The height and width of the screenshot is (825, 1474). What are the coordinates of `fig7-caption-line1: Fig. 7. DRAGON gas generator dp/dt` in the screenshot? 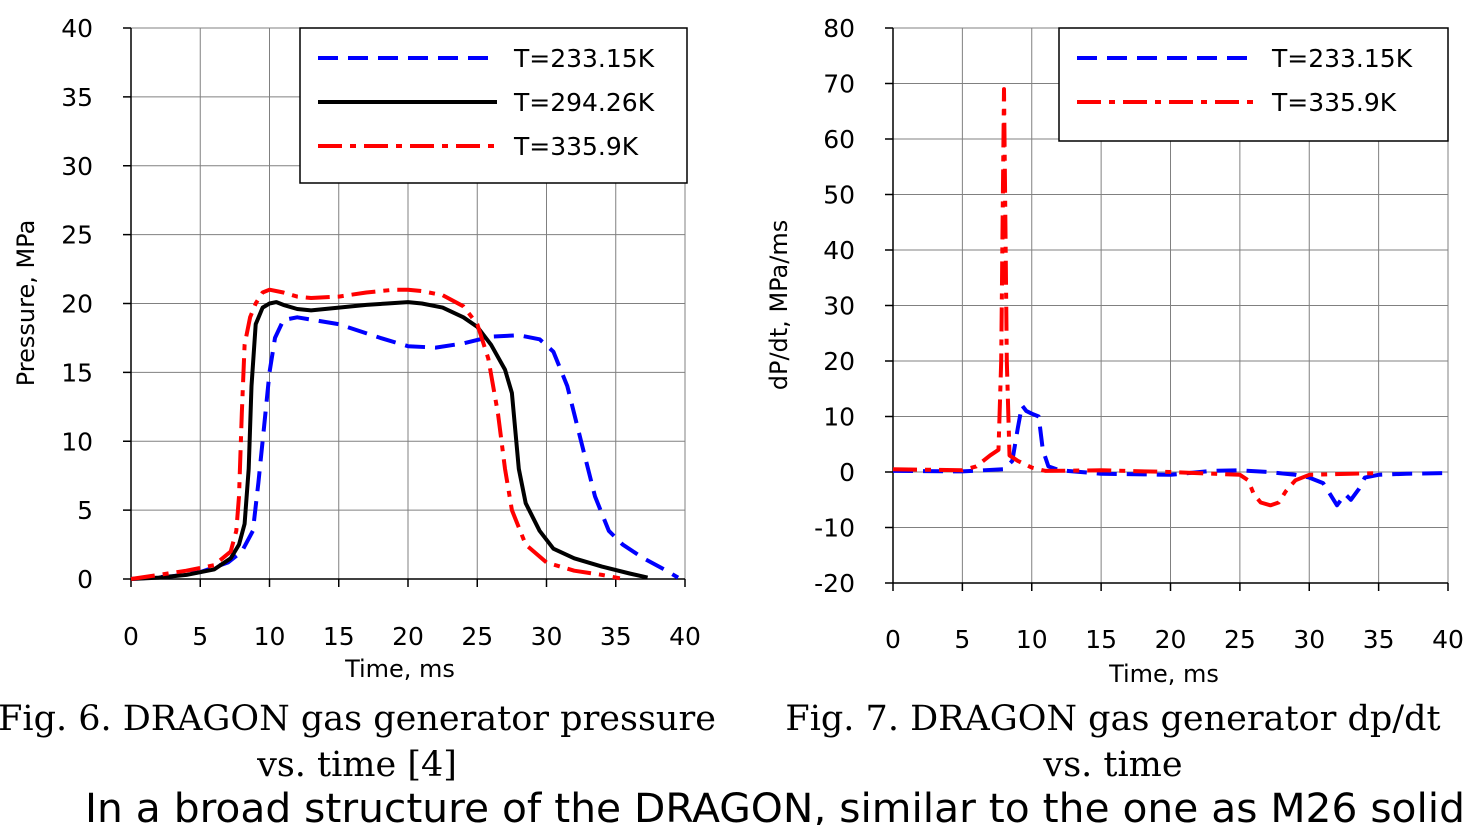 It's located at (1112, 719).